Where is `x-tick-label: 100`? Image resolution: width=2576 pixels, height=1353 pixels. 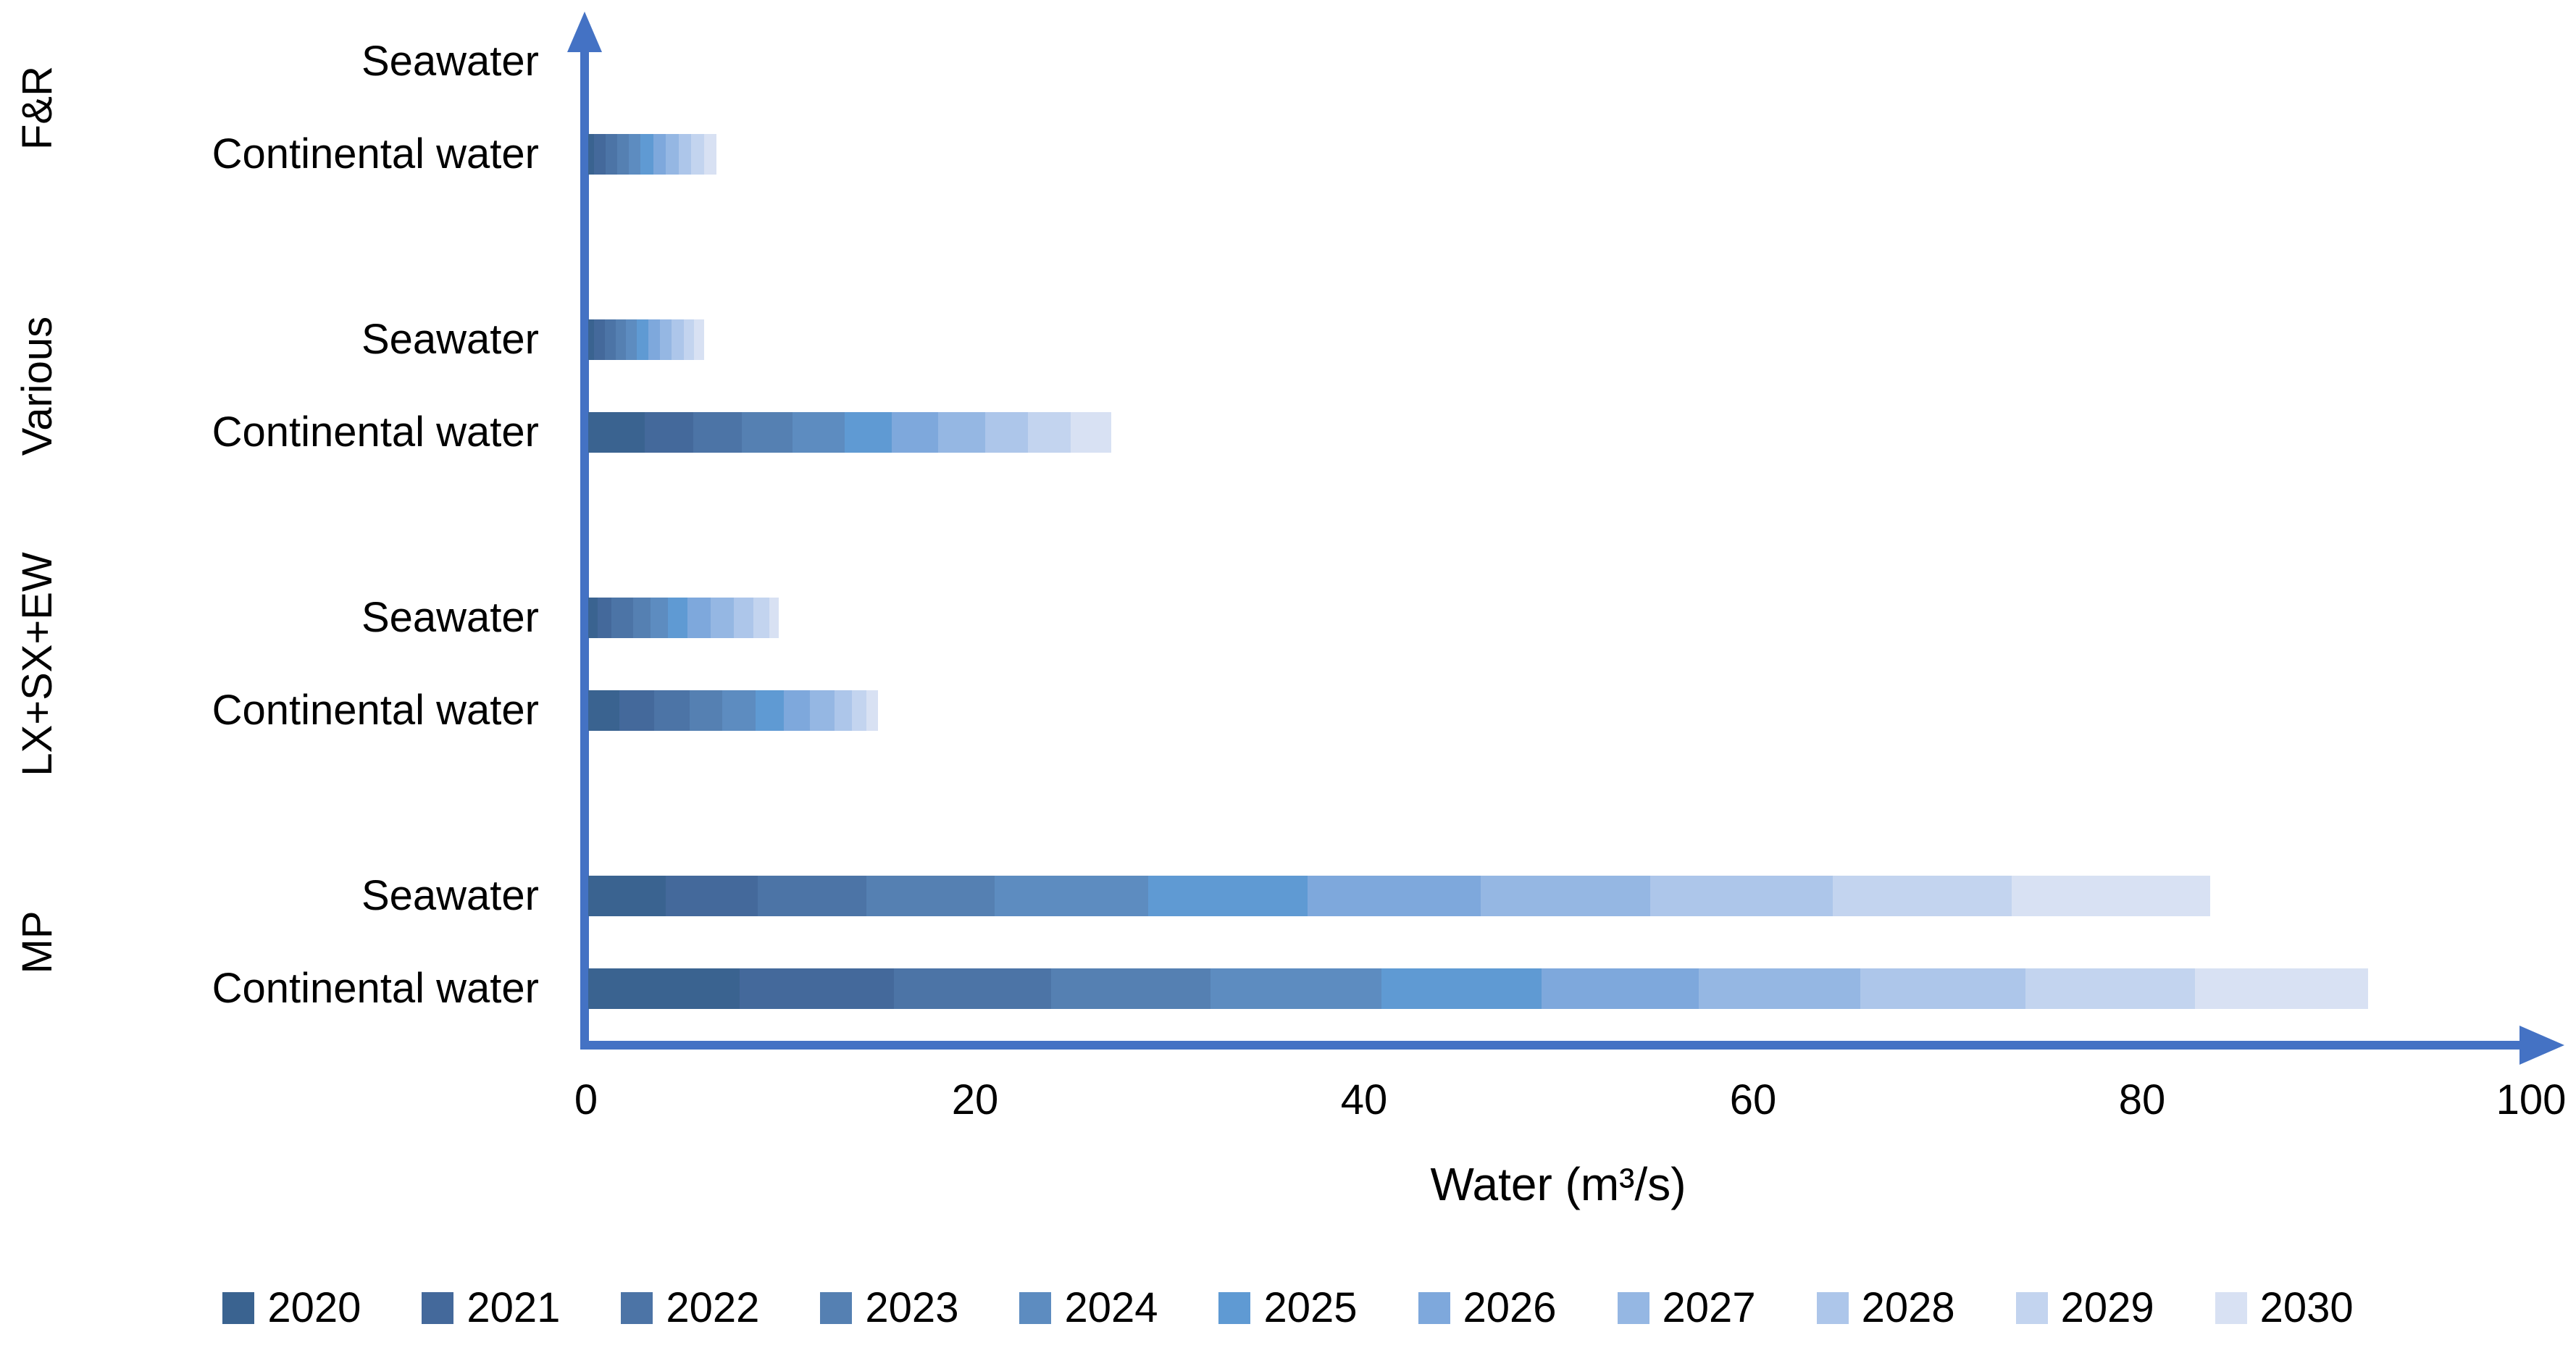 x-tick-label: 100 is located at coordinates (2531, 1099).